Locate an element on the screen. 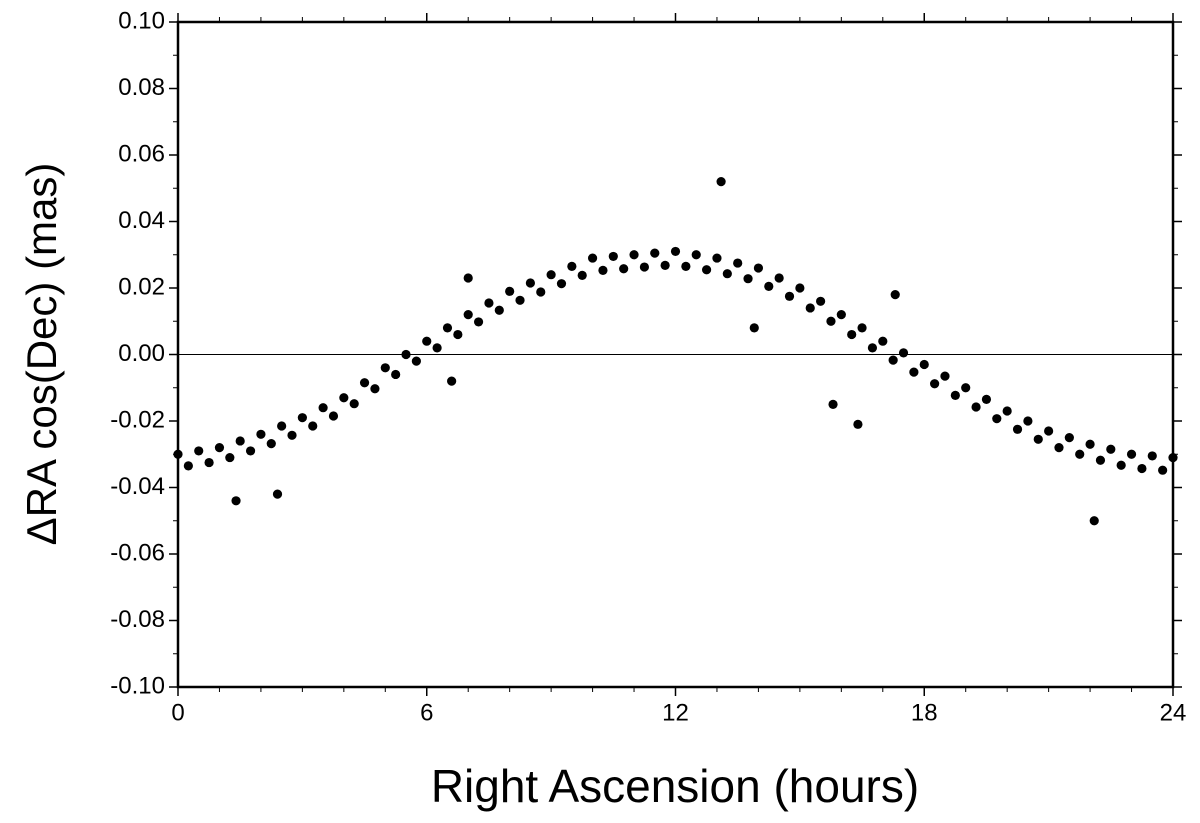  y-tick-label: 0.08 is located at coordinates (141, 87).